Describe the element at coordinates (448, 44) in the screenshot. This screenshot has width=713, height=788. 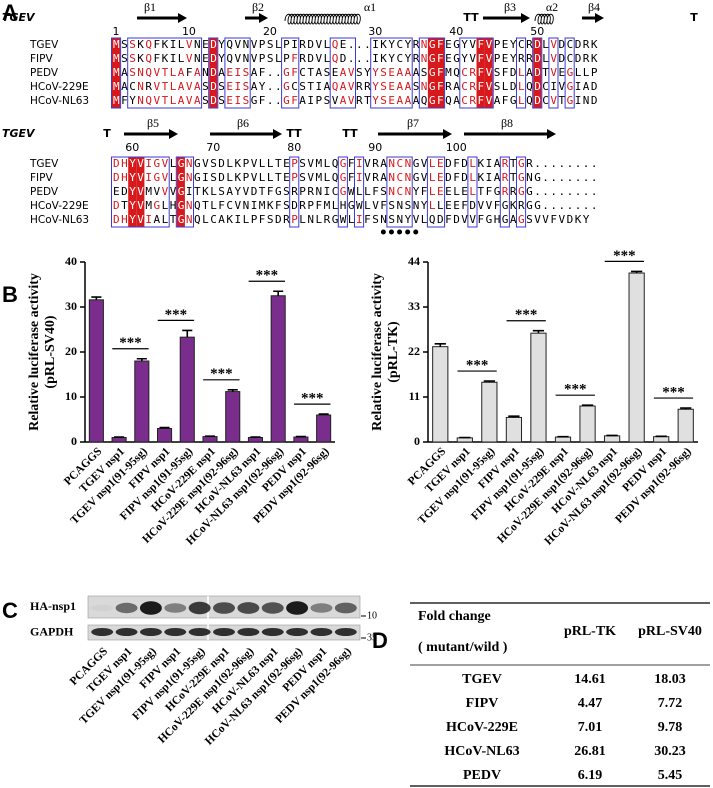
I see `residue: E` at that location.